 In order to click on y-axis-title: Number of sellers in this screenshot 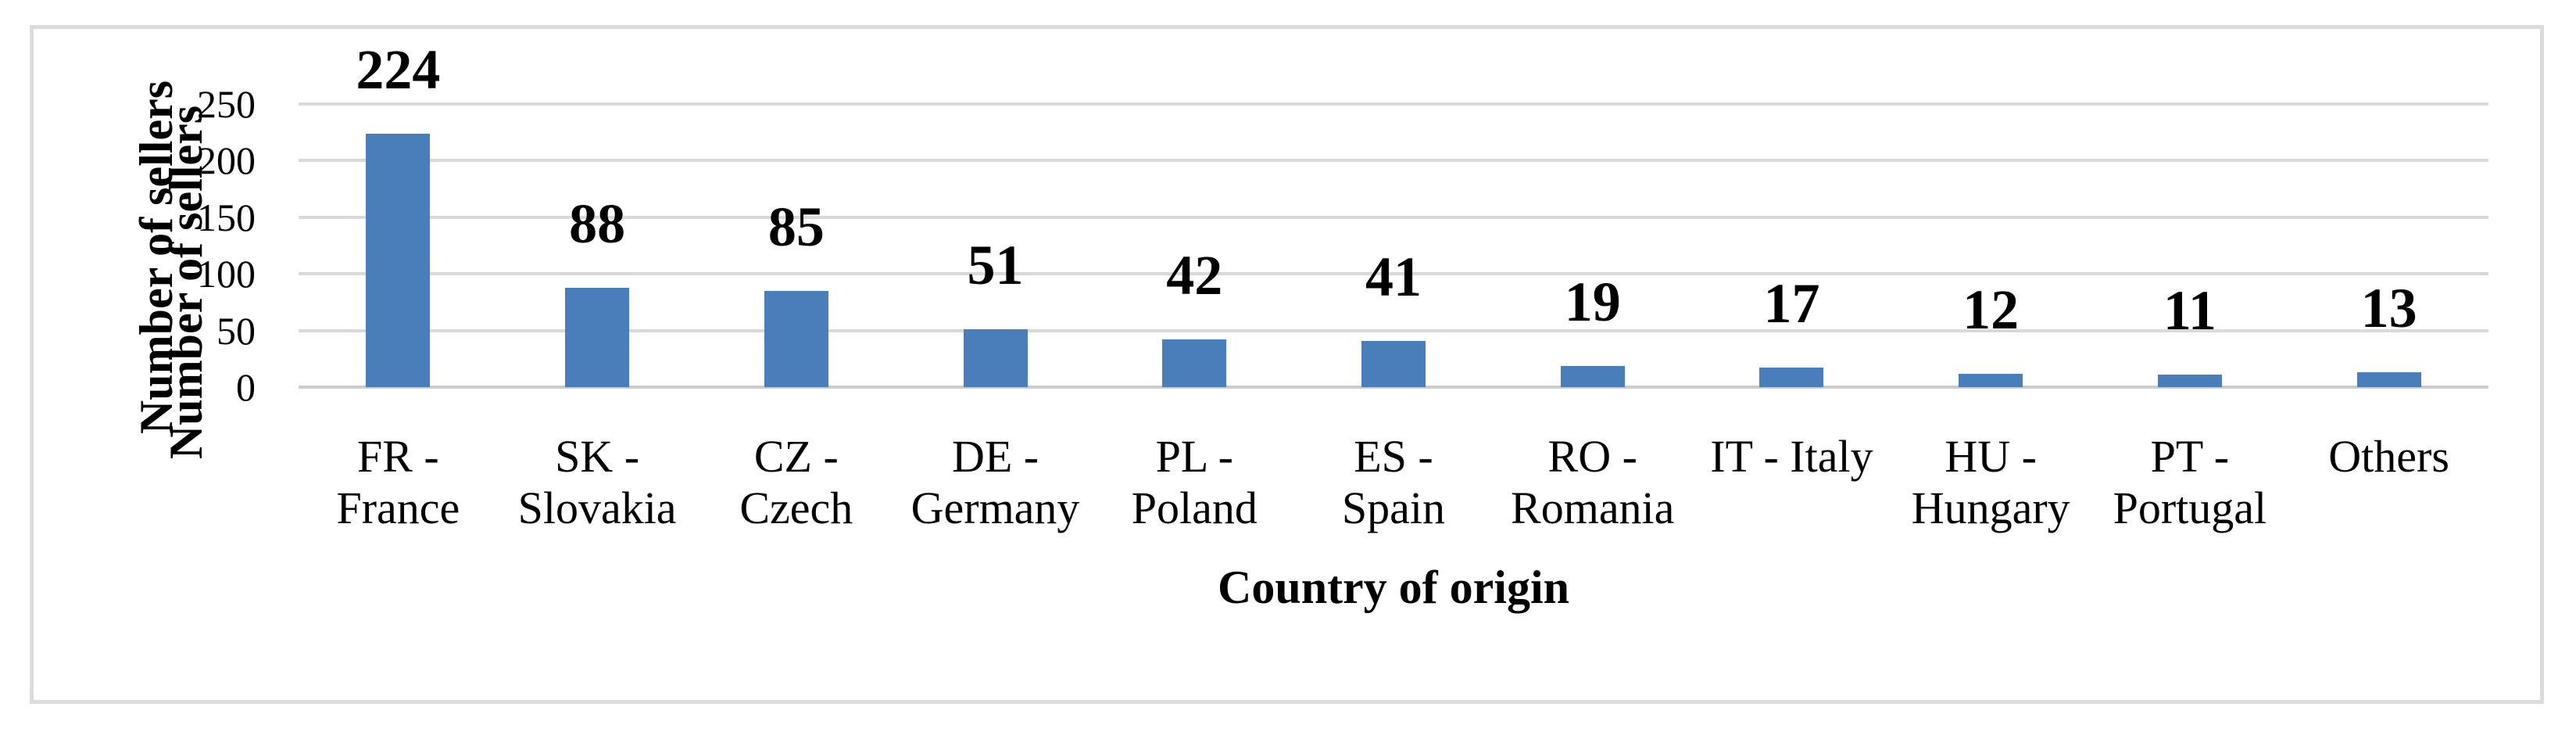, I will do `click(156, 257)`.